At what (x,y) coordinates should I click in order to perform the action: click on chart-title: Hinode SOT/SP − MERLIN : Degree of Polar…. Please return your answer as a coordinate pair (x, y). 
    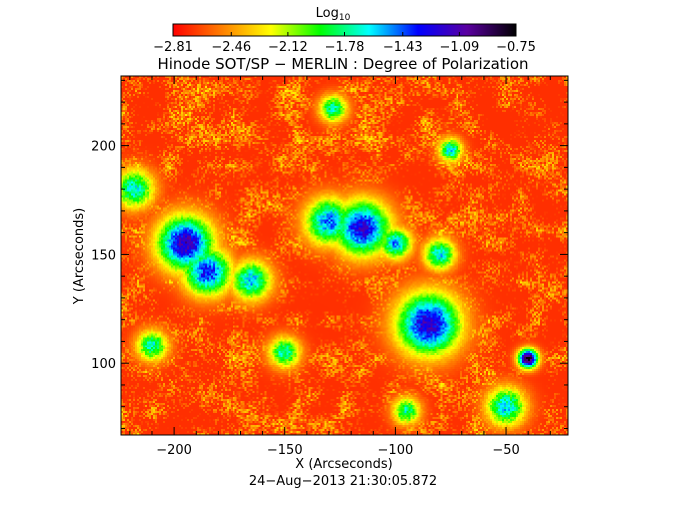
    Looking at the image, I should click on (342, 64).